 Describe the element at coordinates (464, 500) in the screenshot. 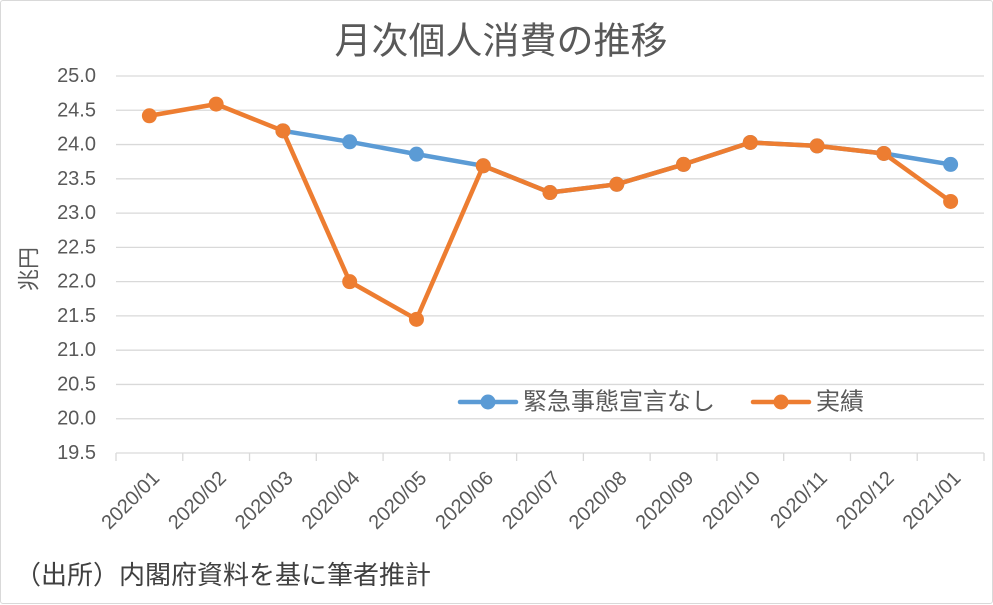

I see `x-tick-label: 2020/06` at that location.